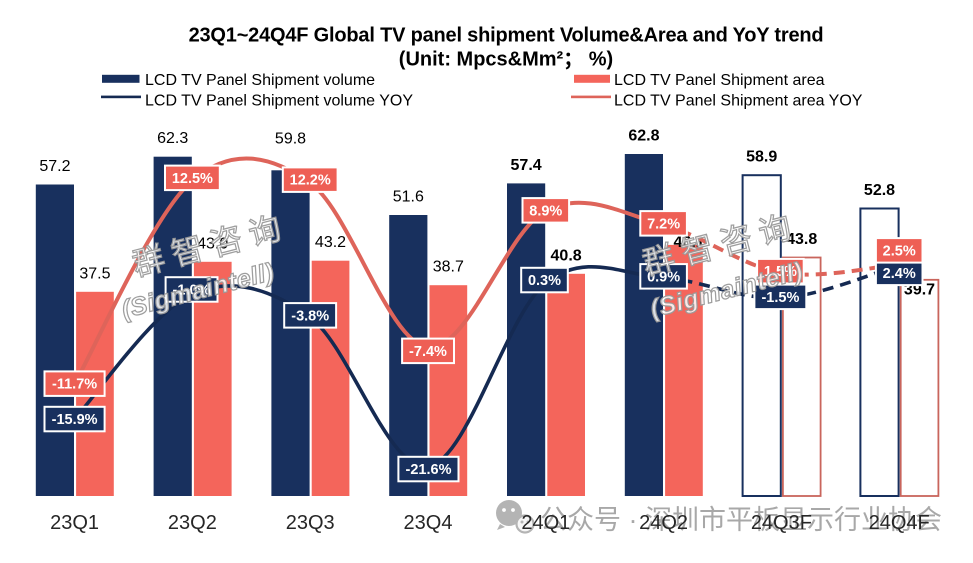 The height and width of the screenshot is (563, 973). Describe the element at coordinates (310, 316) in the screenshot. I see `svg-text: -3.8%` at that location.